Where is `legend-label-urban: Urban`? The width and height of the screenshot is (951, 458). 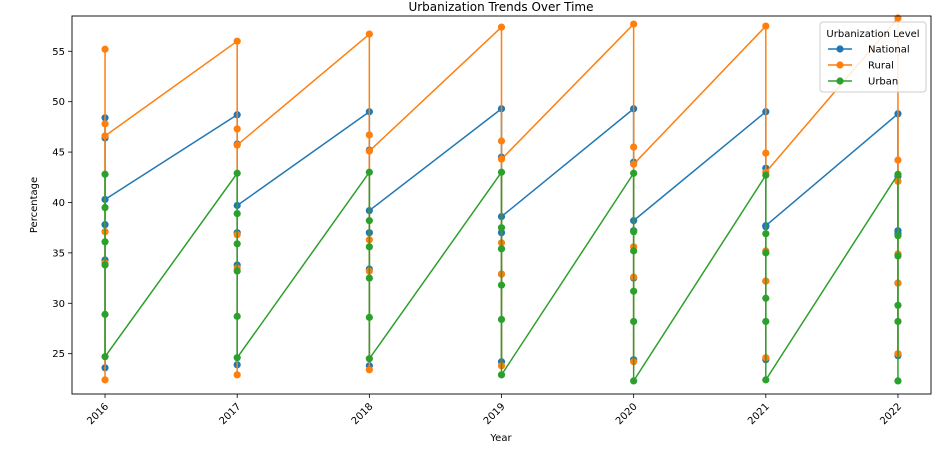 legend-label-urban: Urban is located at coordinates (883, 82).